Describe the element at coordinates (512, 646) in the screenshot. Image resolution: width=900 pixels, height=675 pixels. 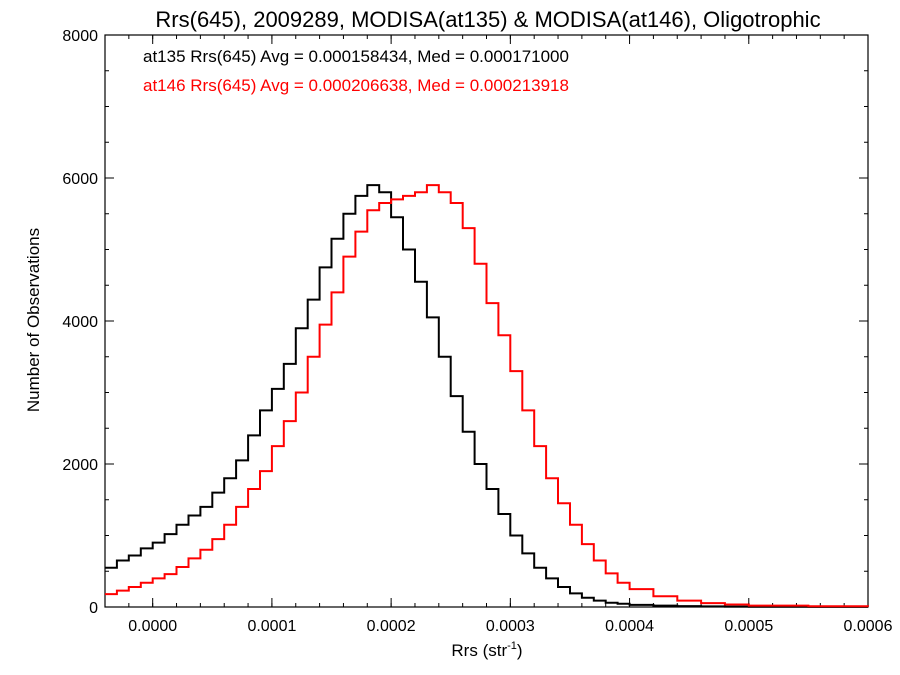
I see `x-axis-label-superscript: -1` at that location.